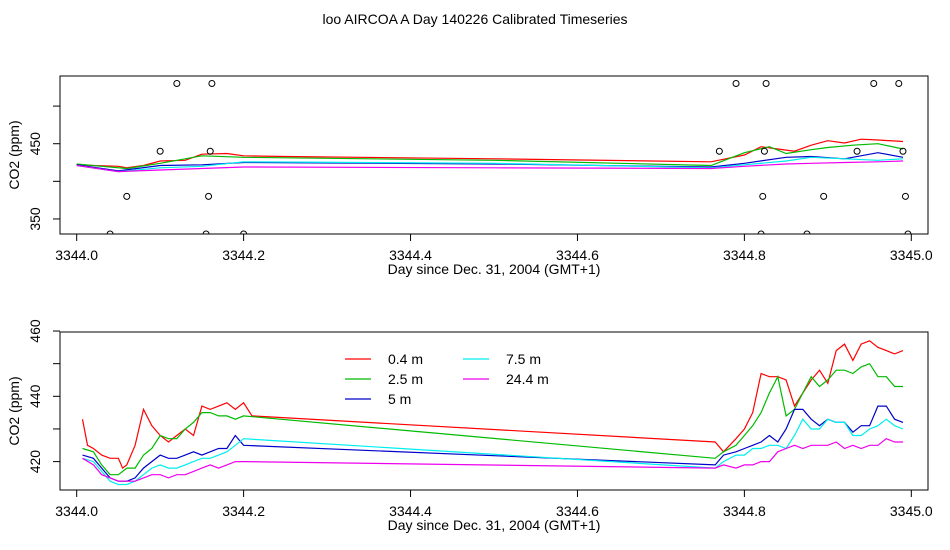  What do you see at coordinates (35, 144) in the screenshot?
I see `y-tick-label: 450` at bounding box center [35, 144].